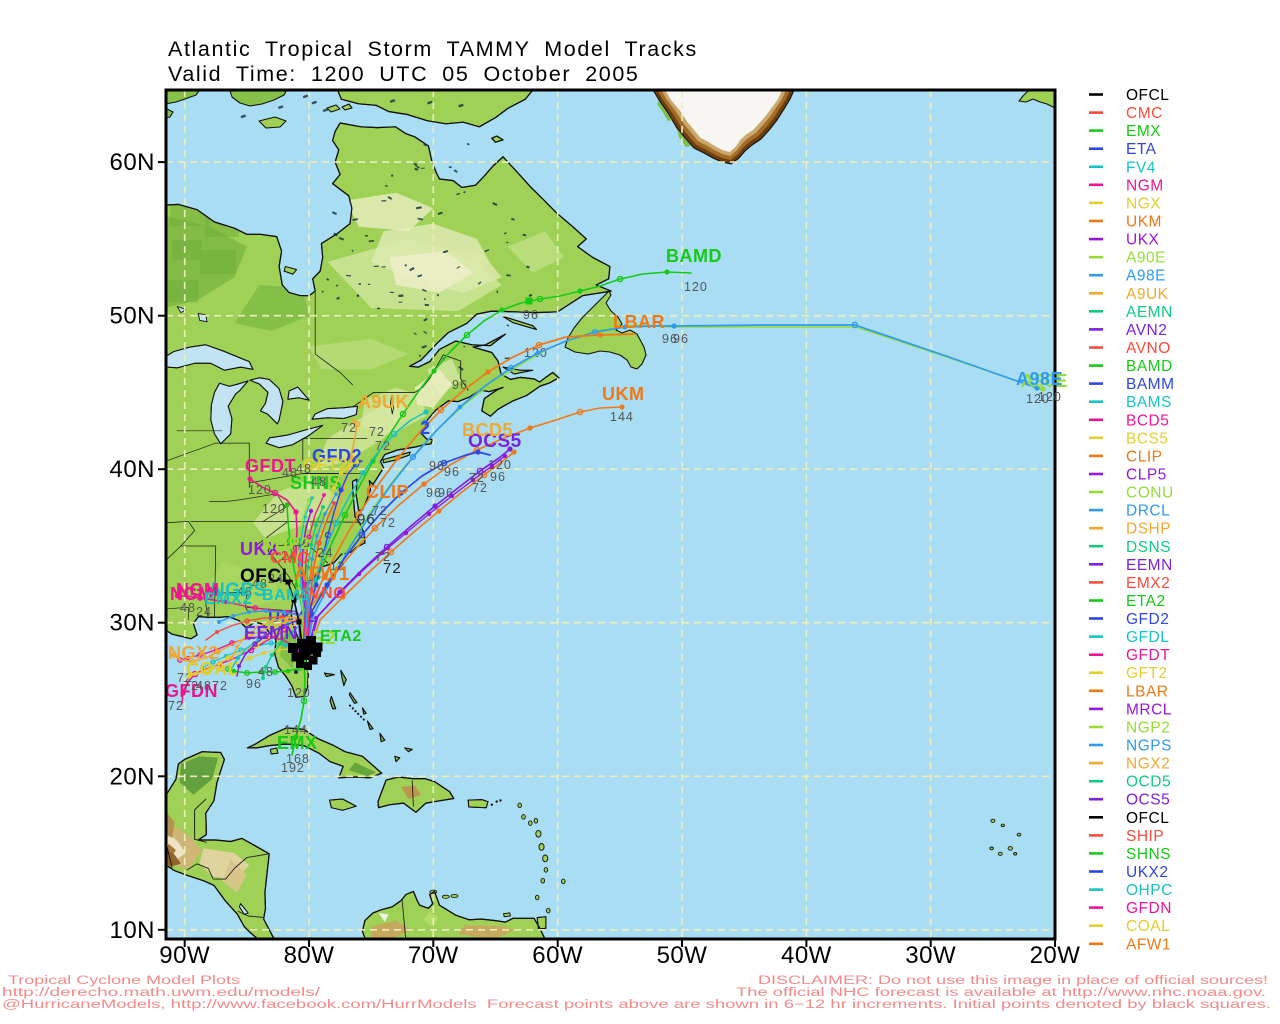 The height and width of the screenshot is (1024, 1280). What do you see at coordinates (1146, 330) in the screenshot?
I see `svg-text: AVN2` at bounding box center [1146, 330].